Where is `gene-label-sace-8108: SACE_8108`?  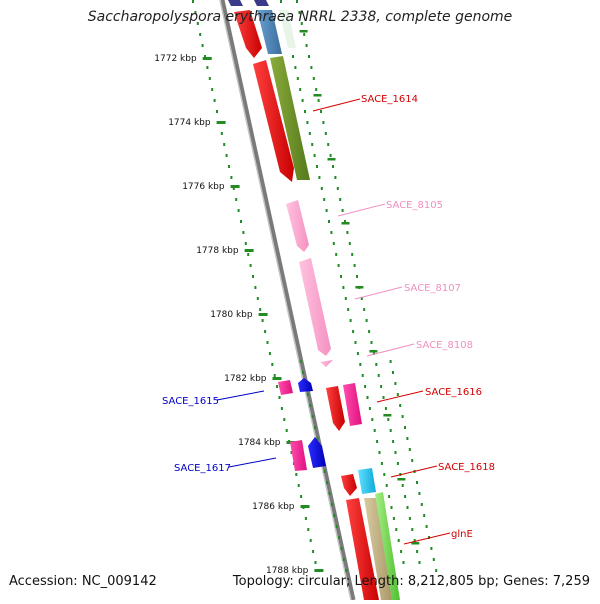 gene-label-sace-8108: SACE_8108 is located at coordinates (444, 345).